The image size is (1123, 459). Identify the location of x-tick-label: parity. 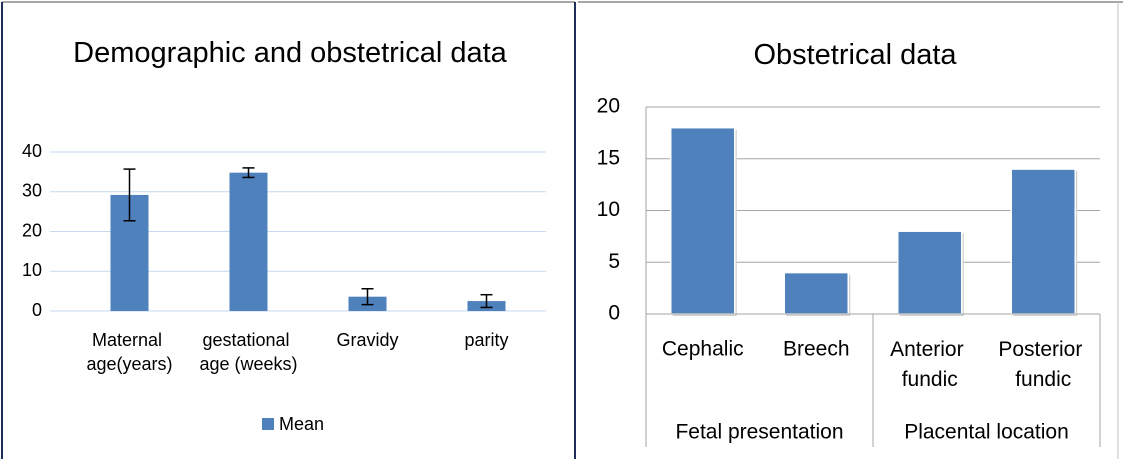
(486, 340).